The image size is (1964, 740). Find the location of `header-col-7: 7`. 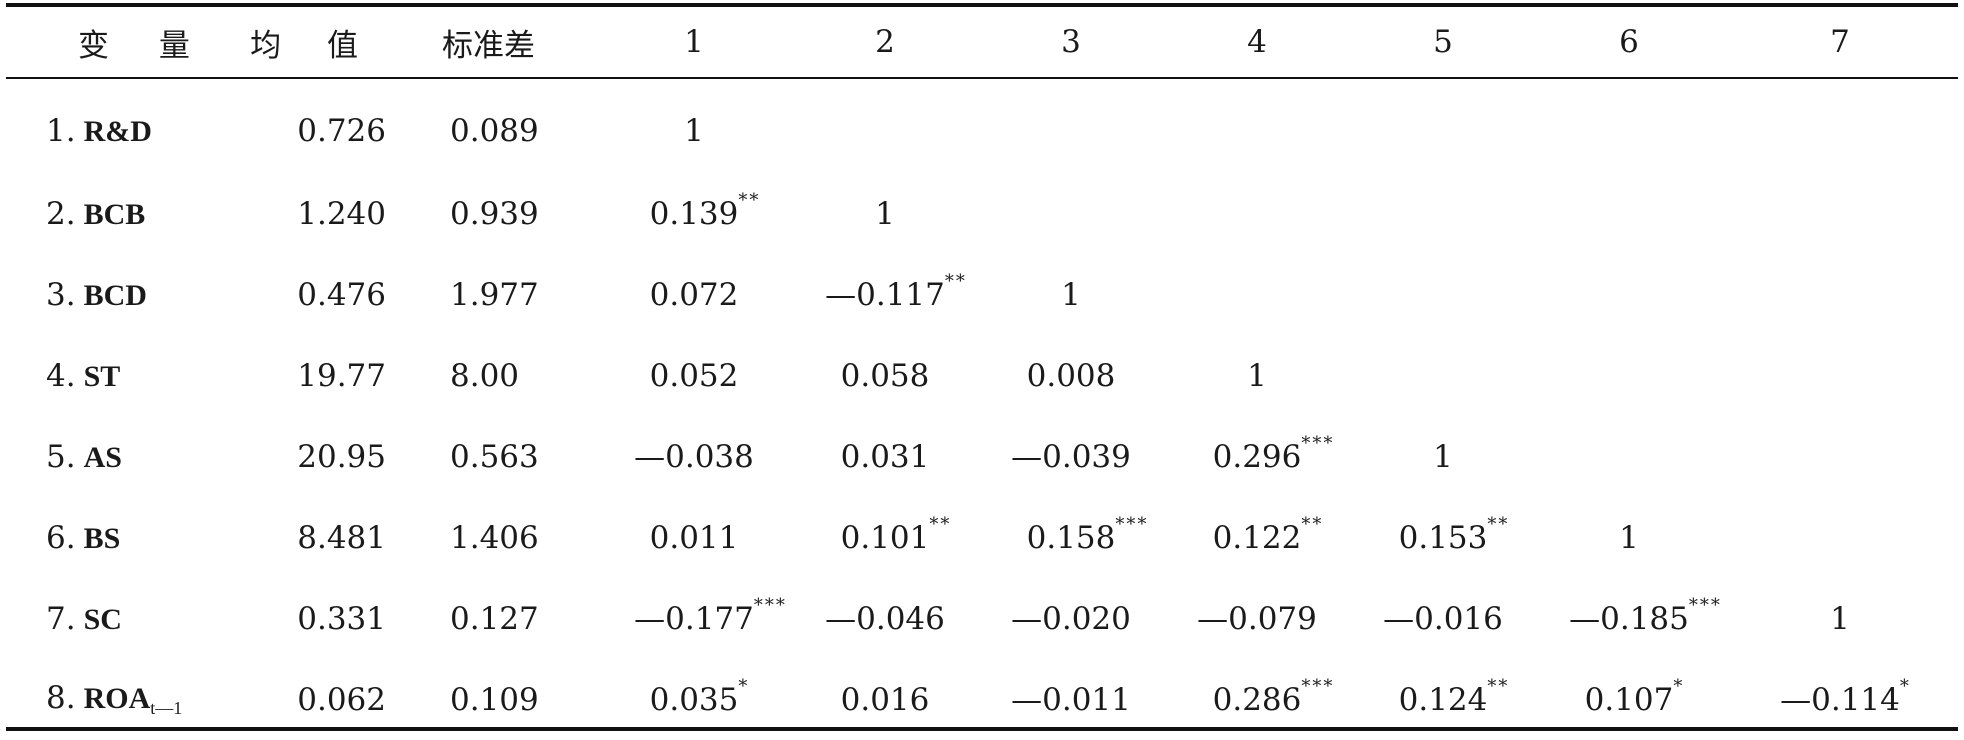

header-col-7: 7 is located at coordinates (1840, 42).